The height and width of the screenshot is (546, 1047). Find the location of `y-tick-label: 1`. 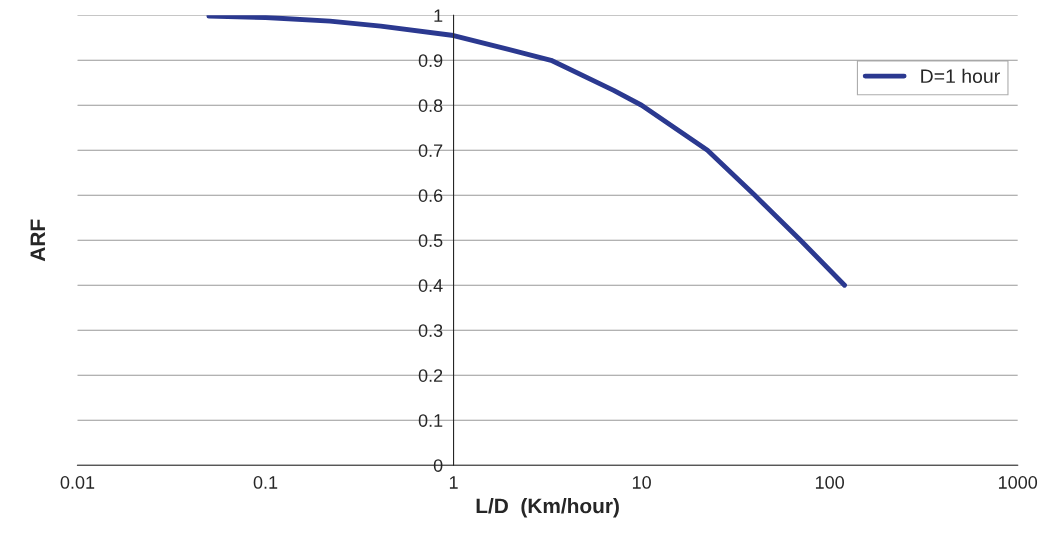

y-tick-label: 1 is located at coordinates (438, 15).